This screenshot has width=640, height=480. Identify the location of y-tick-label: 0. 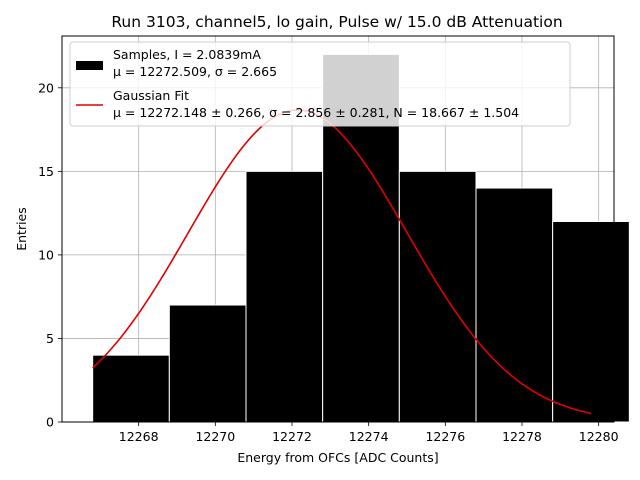
(50, 422).